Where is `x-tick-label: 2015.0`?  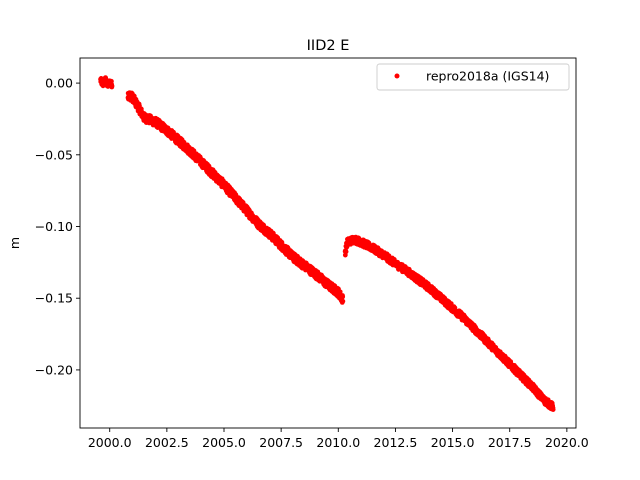
x-tick-label: 2015.0 is located at coordinates (453, 442).